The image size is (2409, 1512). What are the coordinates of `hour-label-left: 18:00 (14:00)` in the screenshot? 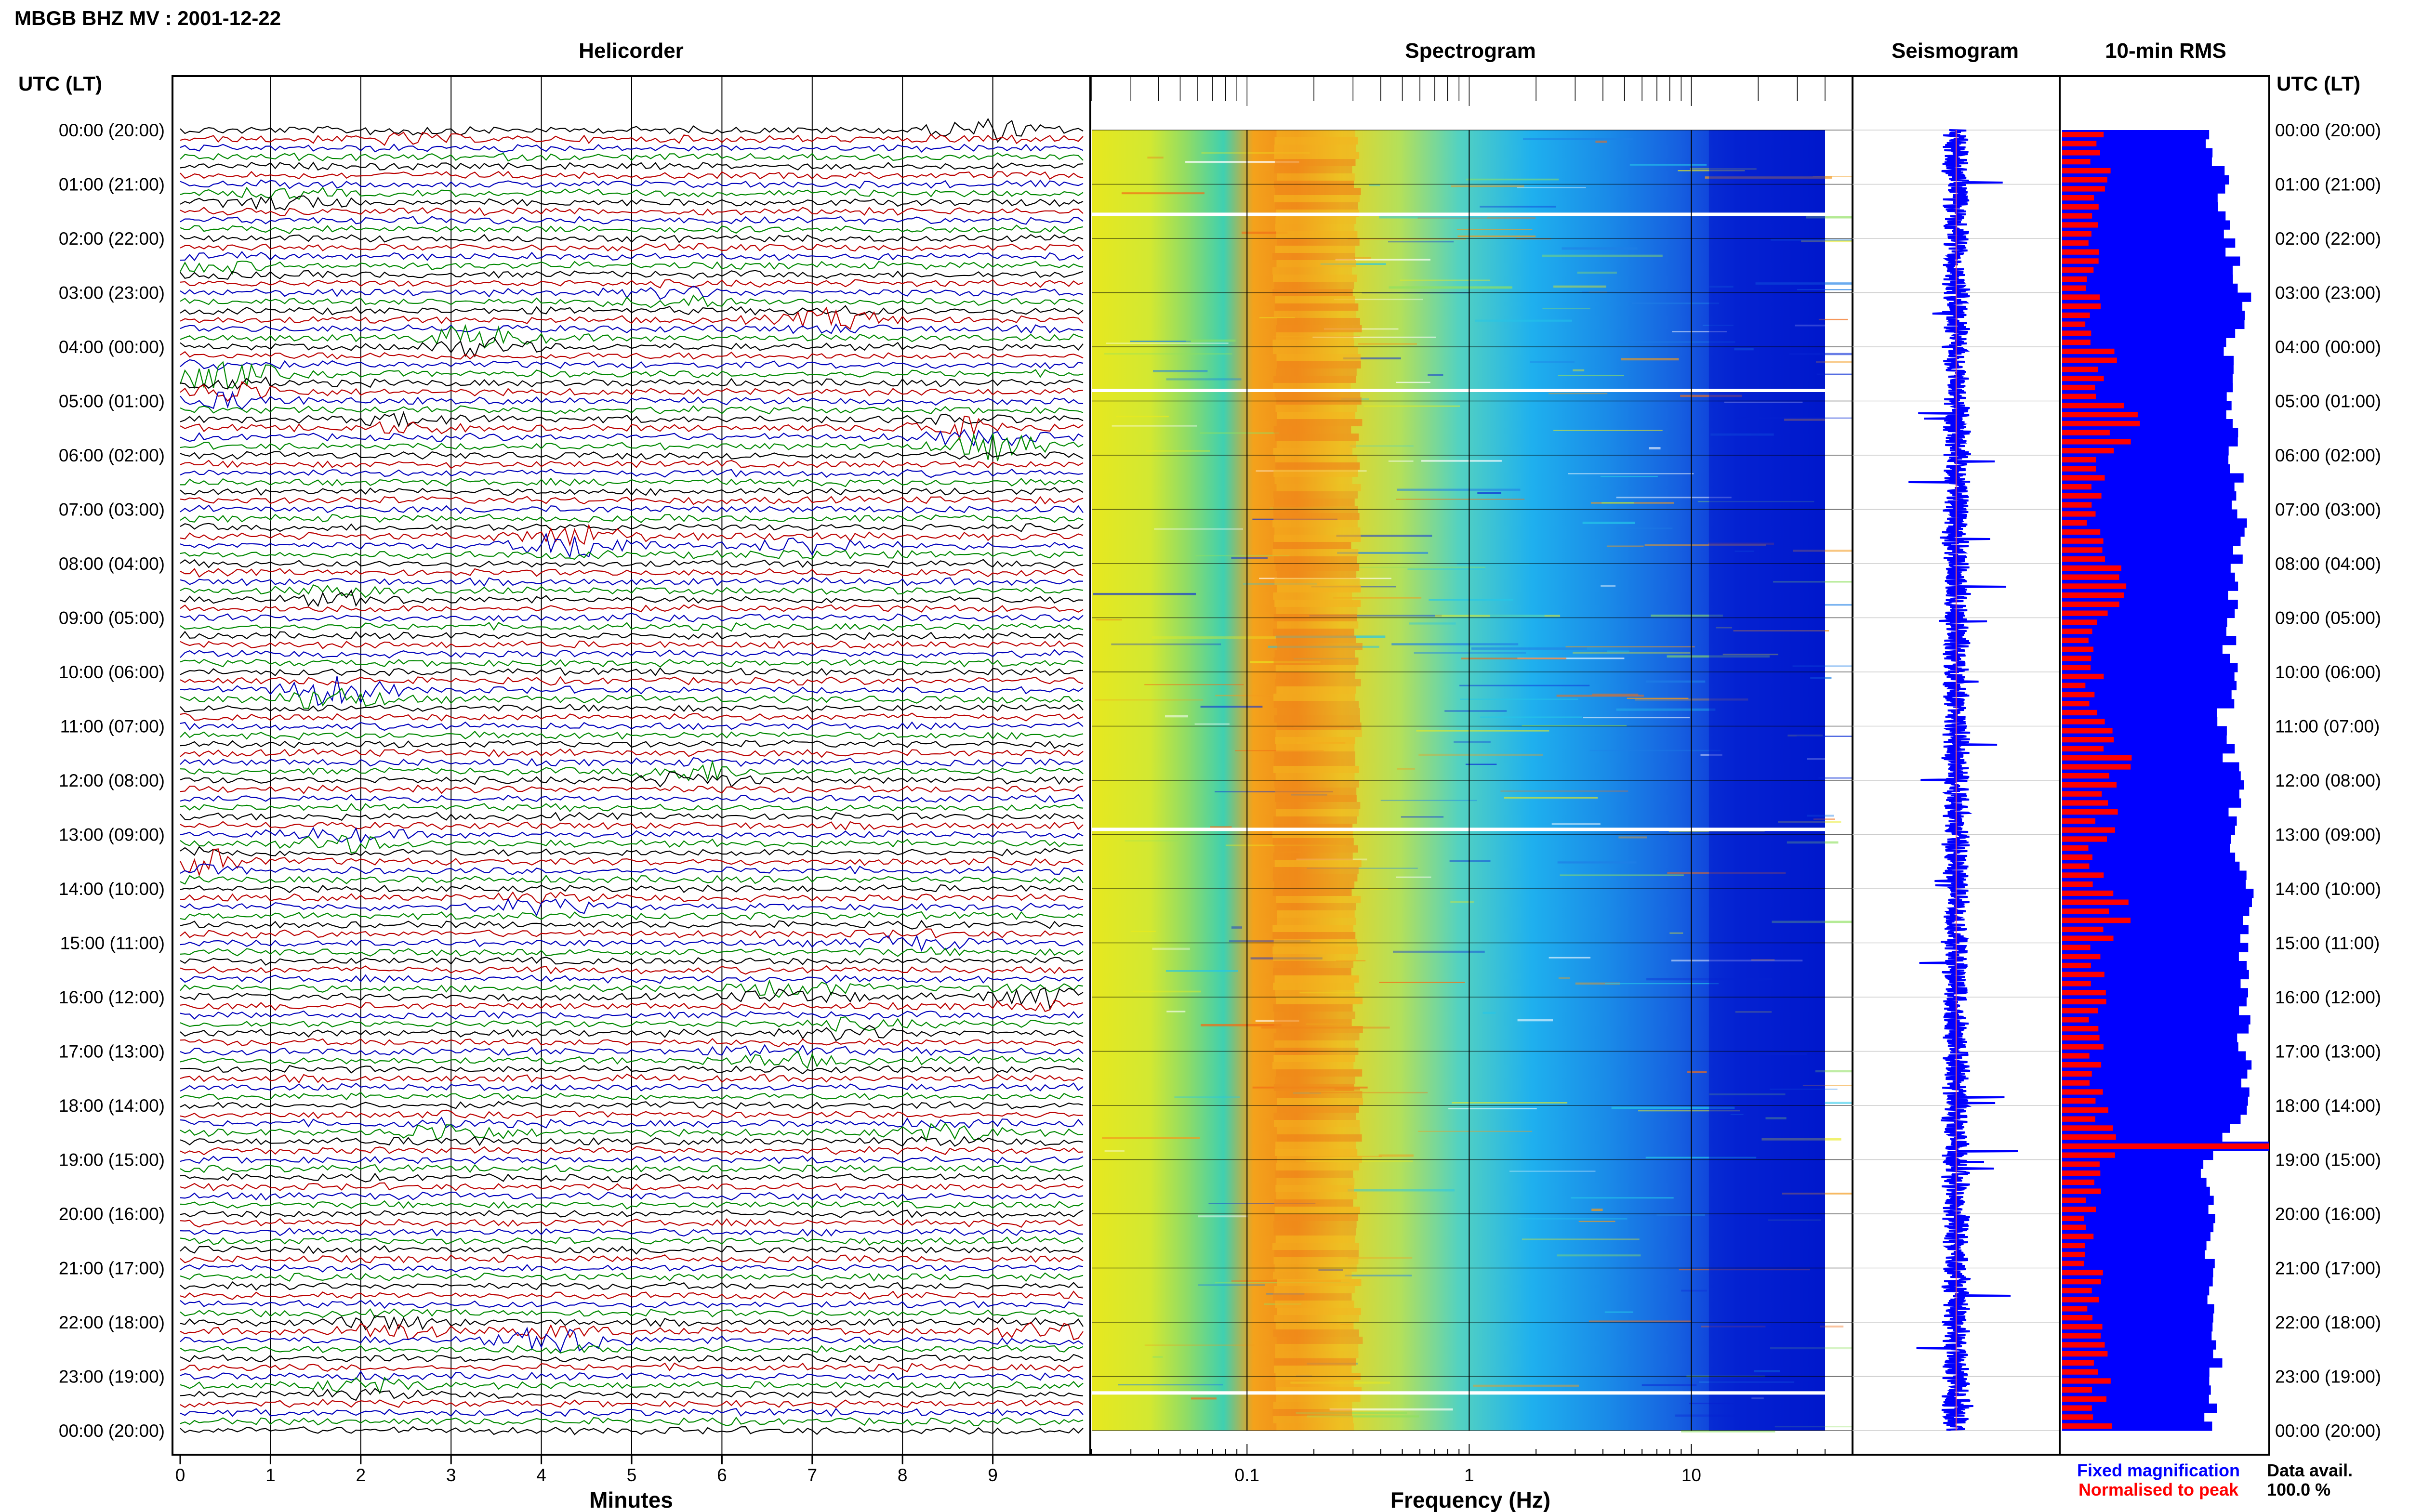 It's located at (112, 1106).